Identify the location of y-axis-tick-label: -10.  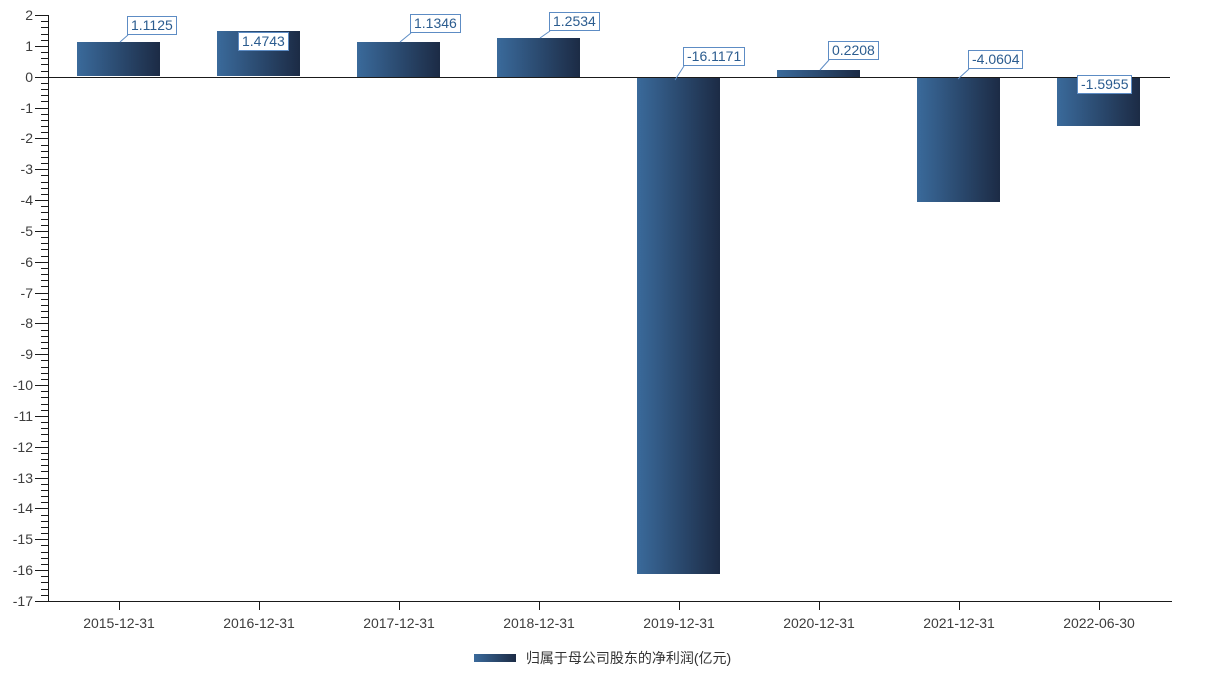
(22, 385).